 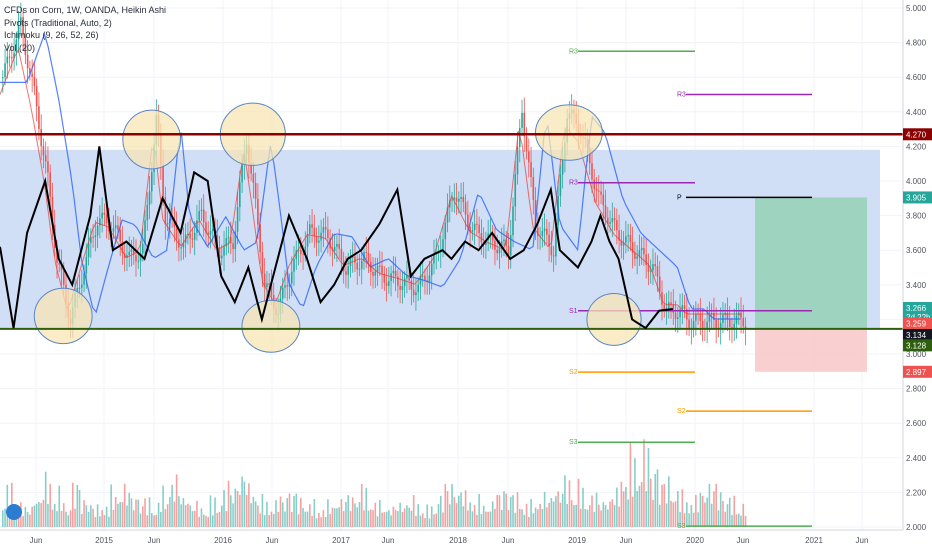 I want to click on ichimoku-indicator-label: Ichimoku (9, 26, 52, 26), so click(x=51, y=35).